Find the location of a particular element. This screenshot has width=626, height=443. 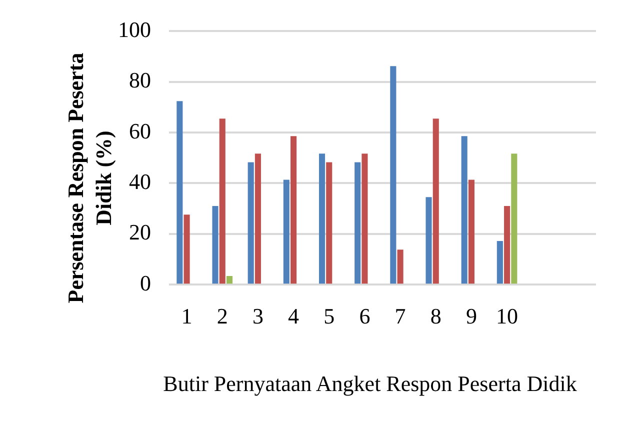

x-tick-label: 1 is located at coordinates (186, 316).